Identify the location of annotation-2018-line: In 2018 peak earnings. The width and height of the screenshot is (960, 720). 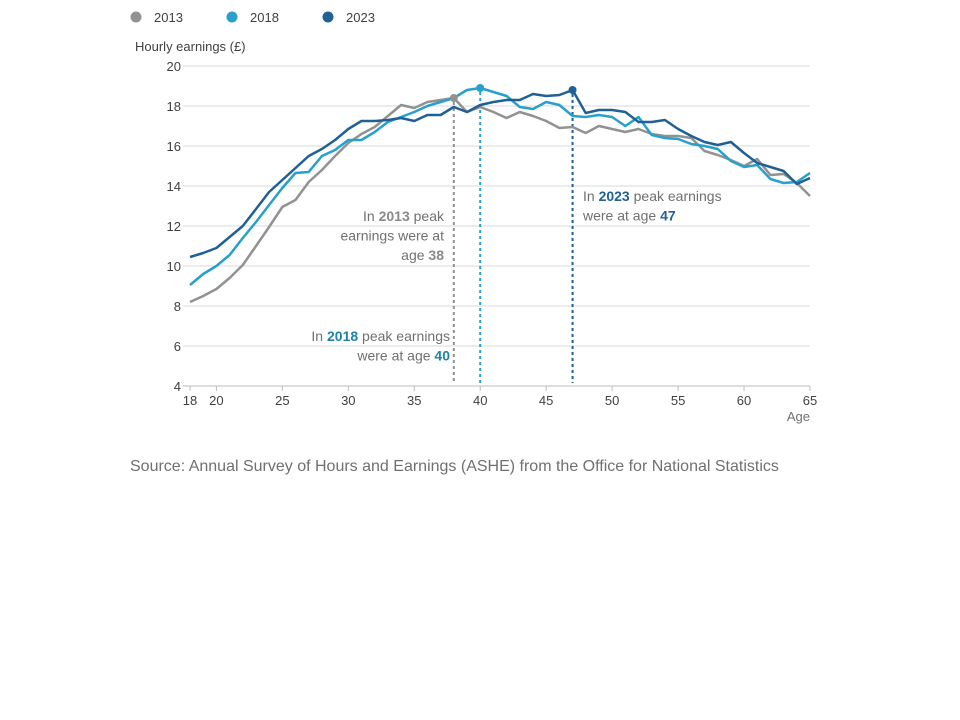
(380, 336).